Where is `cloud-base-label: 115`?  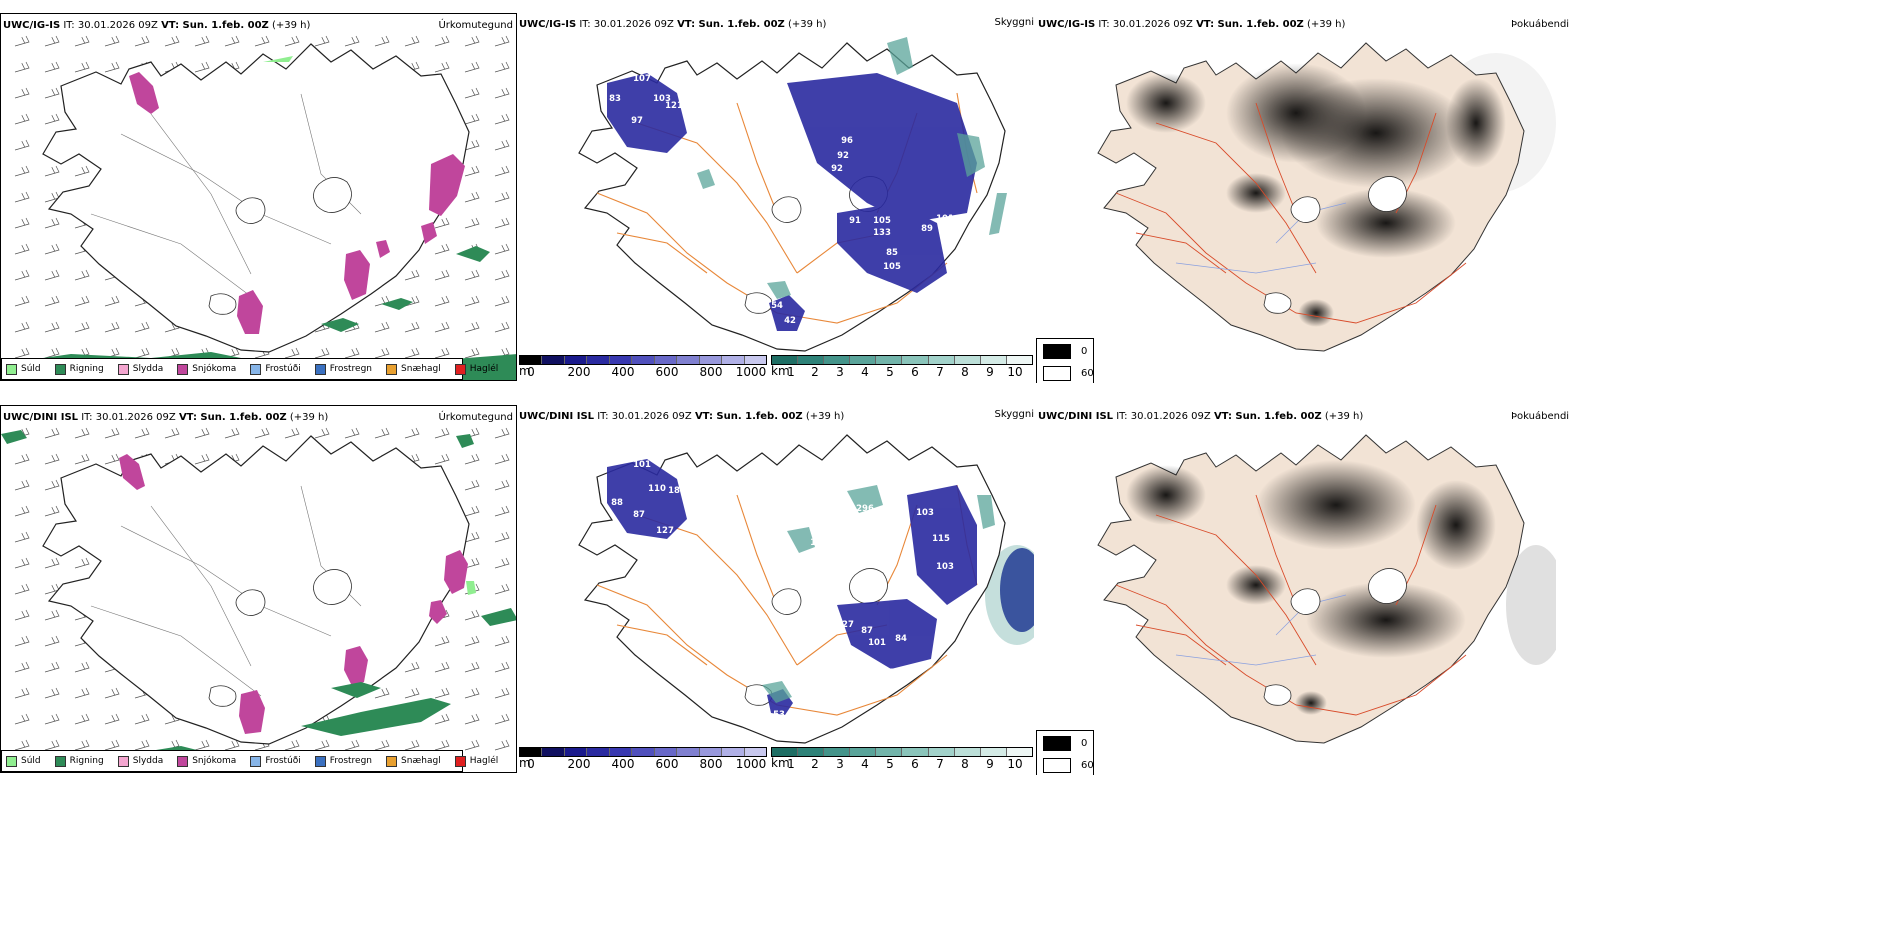 cloud-base-label: 115 is located at coordinates (941, 539).